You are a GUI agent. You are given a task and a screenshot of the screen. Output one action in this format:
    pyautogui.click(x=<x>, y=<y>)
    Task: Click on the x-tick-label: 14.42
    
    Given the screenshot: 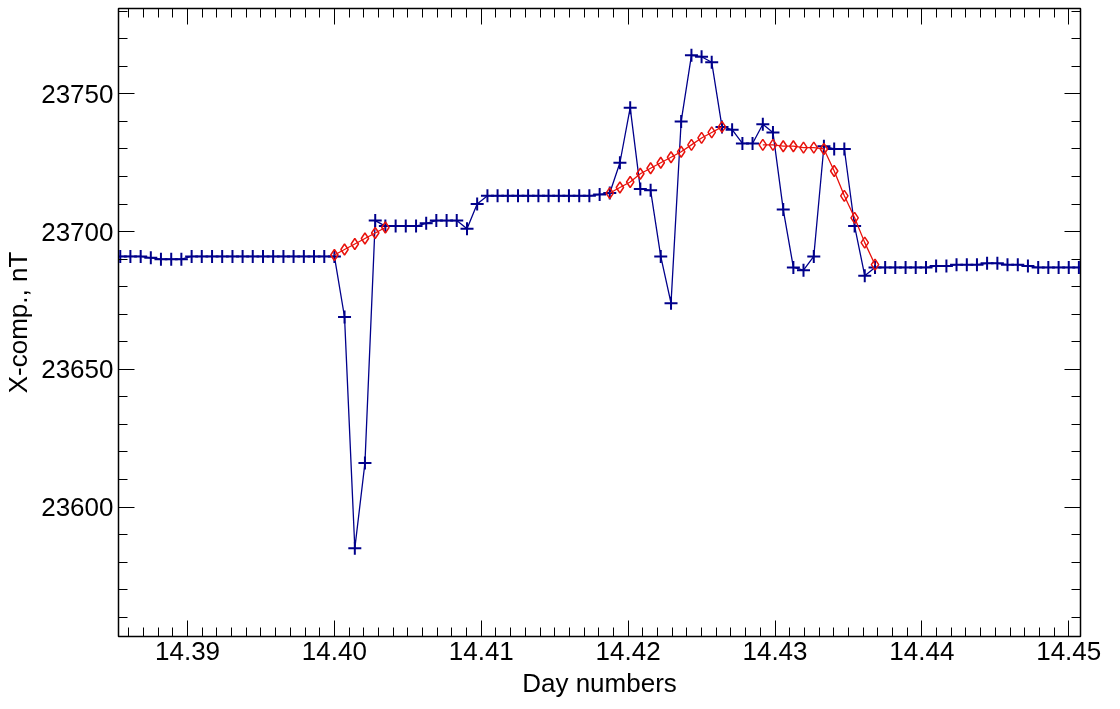 What is the action you would take?
    pyautogui.click(x=628, y=650)
    